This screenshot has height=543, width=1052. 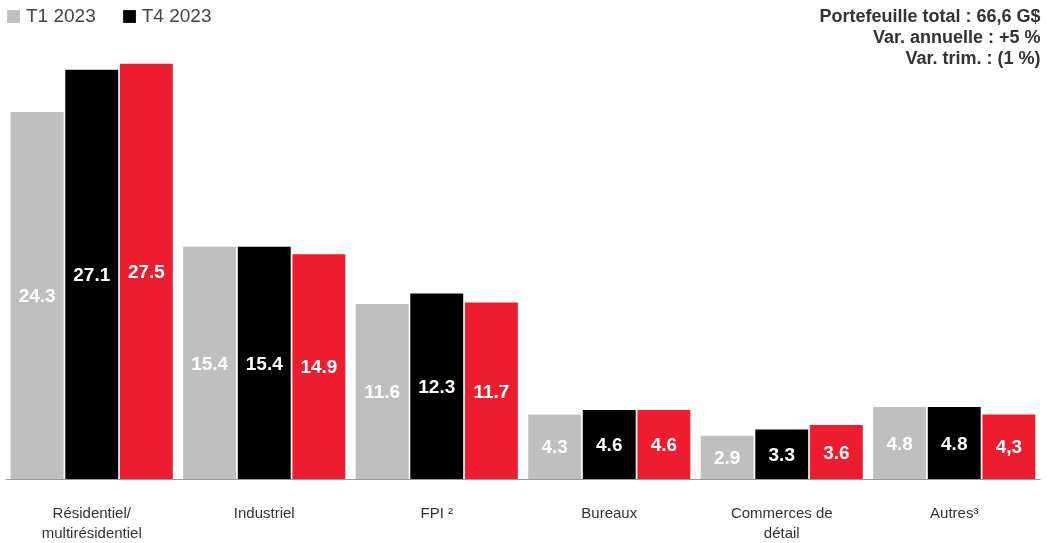 I want to click on data-label: 24.3, so click(x=37, y=296).